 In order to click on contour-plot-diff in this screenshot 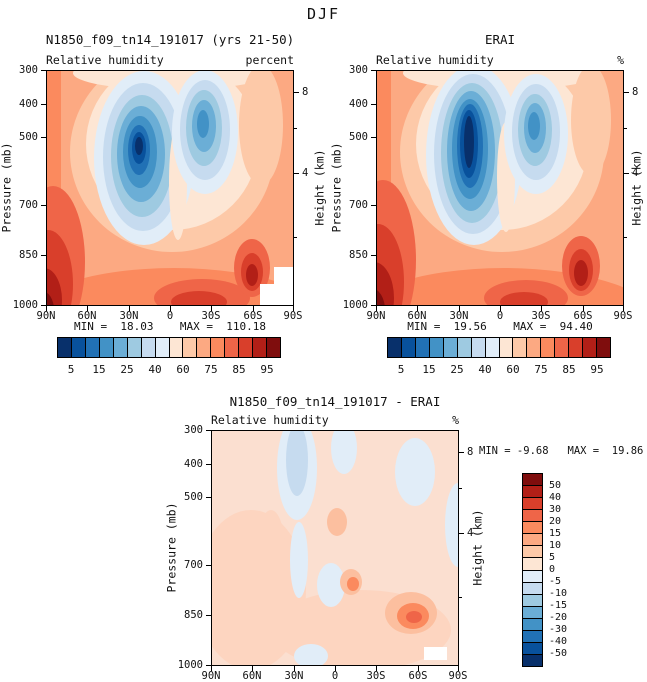, I will do `click(335, 548)`.